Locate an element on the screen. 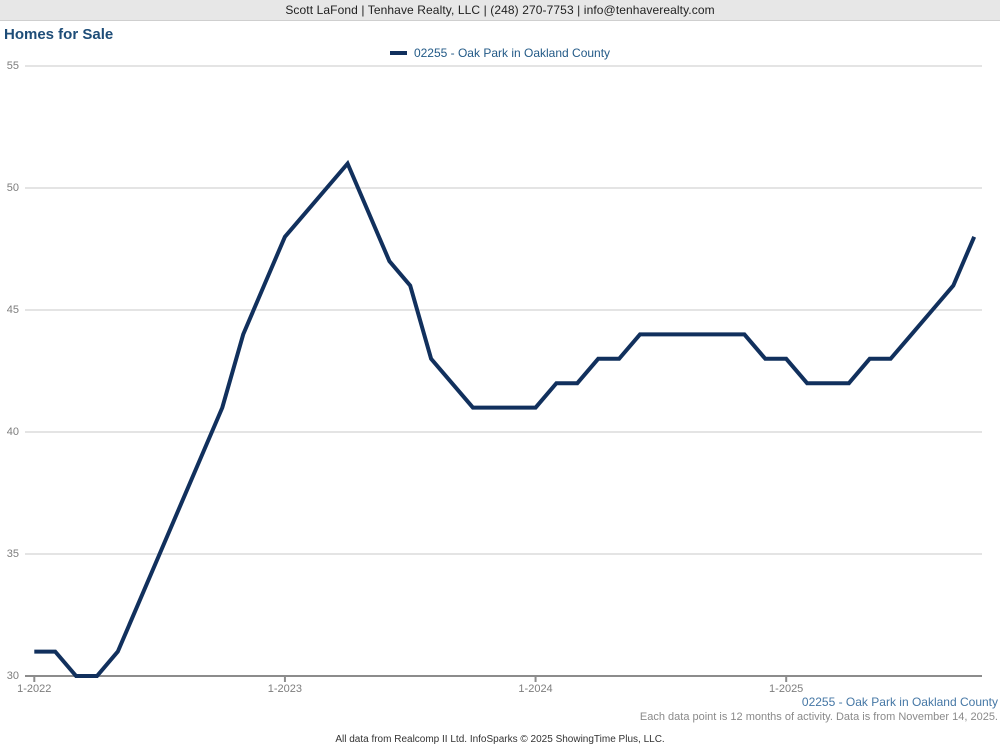  x-axis-tick-label: 1-2024 is located at coordinates (535, 689).